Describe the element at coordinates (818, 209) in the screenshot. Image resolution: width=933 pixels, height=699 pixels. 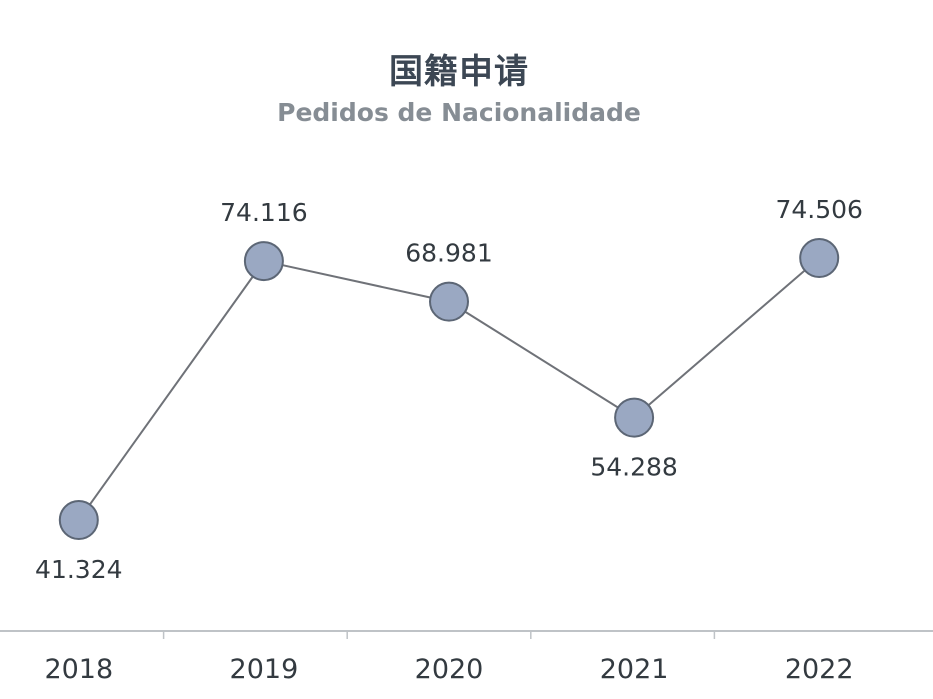
I see `data-label: 74.506` at that location.